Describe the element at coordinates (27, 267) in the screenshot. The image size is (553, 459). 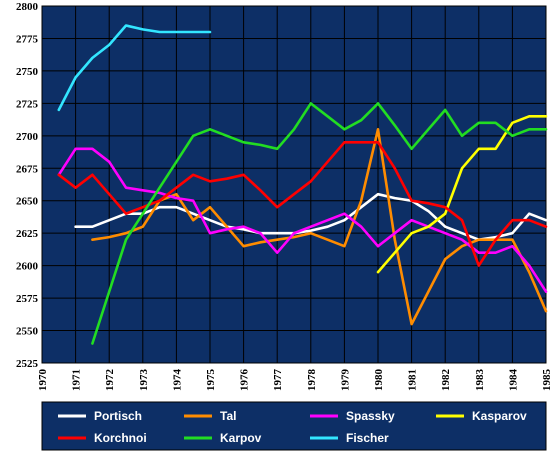
I see `y-tick-label: 2600` at that location.